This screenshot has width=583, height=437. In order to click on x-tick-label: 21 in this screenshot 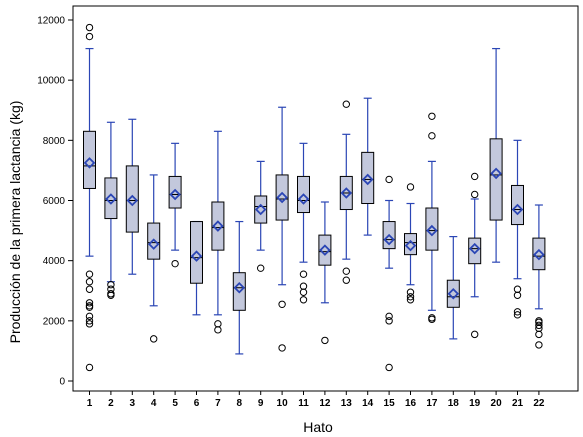, I will do `click(518, 403)`.